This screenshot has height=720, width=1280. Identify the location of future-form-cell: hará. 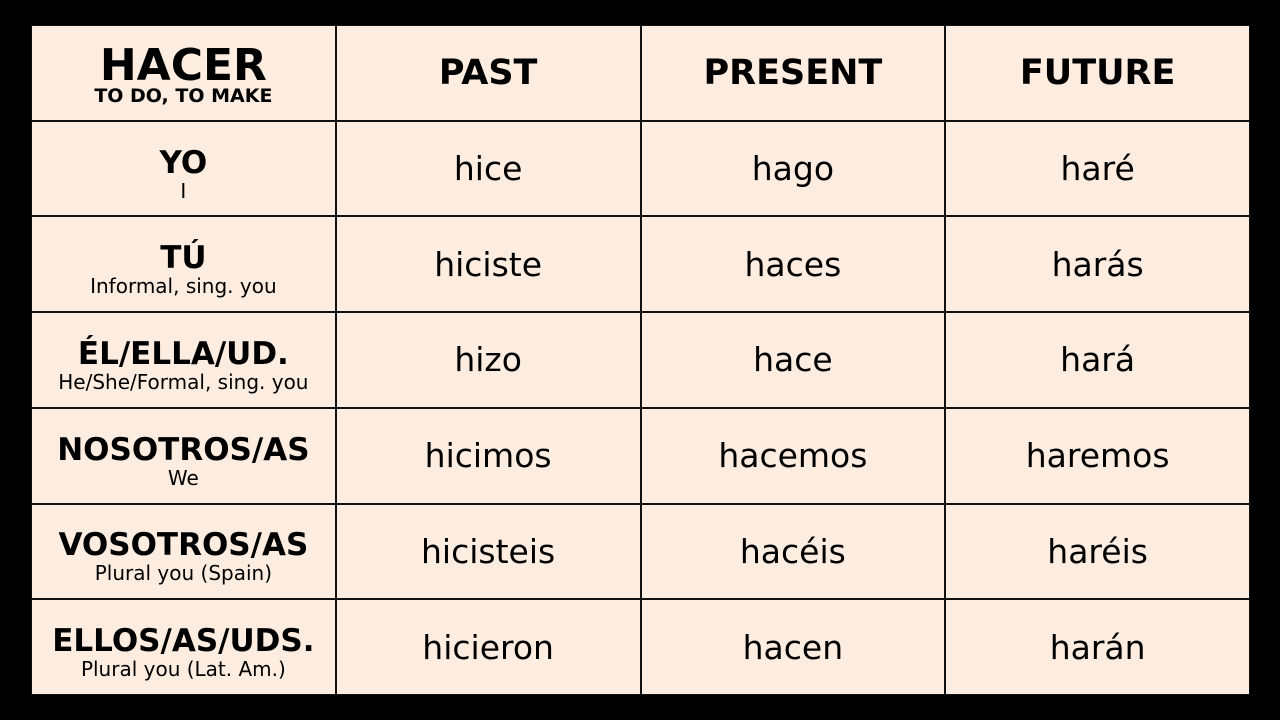
(1097, 360).